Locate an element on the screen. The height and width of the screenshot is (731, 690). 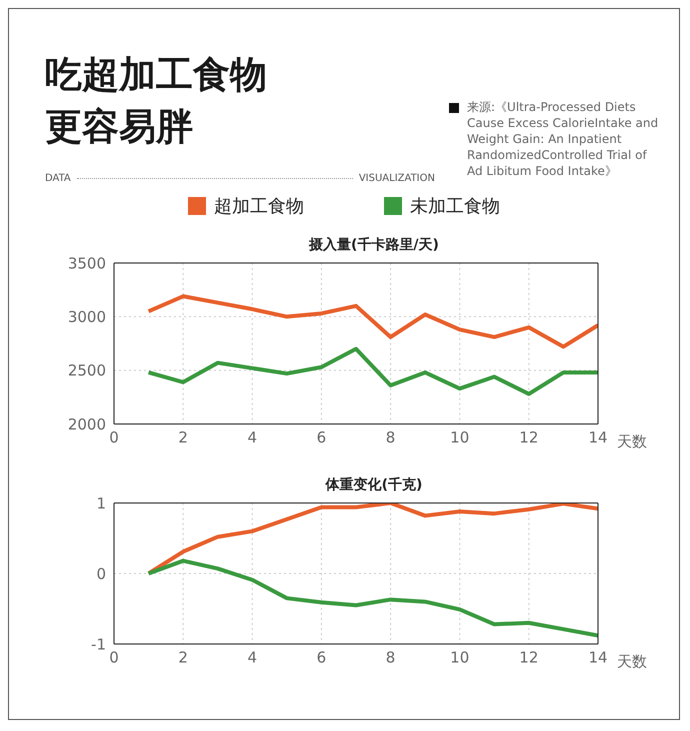
y-tick-label: 2500 is located at coordinates (87, 371).